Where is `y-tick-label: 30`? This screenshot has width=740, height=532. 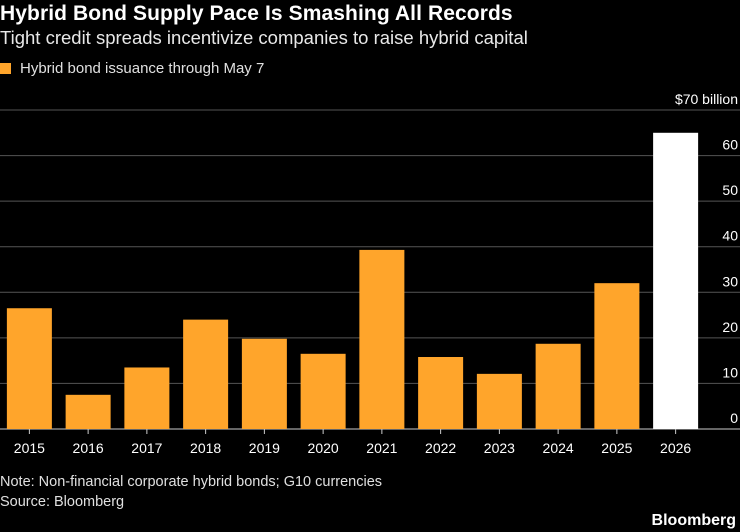
y-tick-label: 30 is located at coordinates (730, 281).